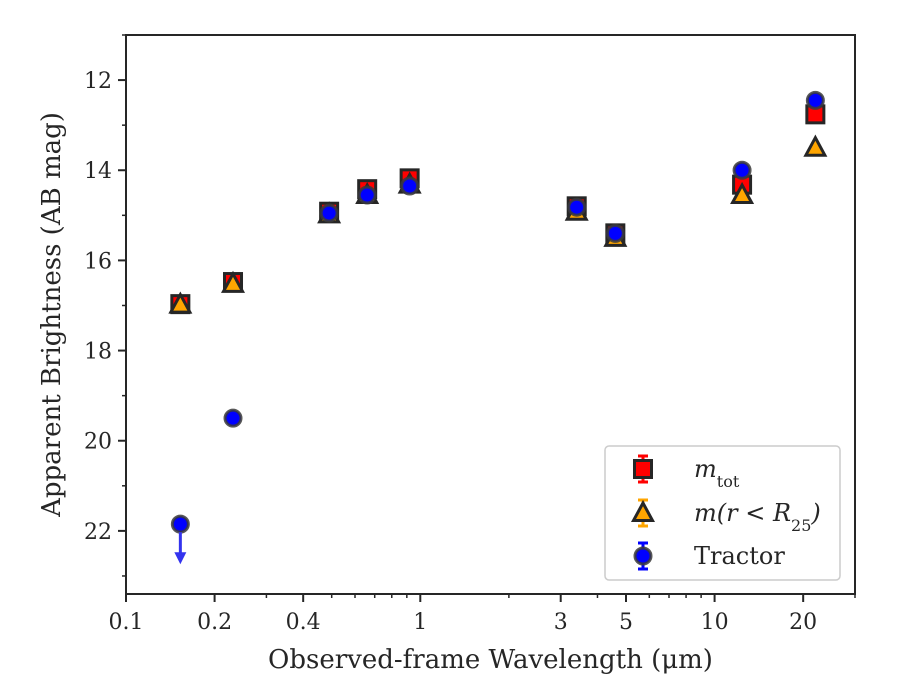 This screenshot has width=900, height=700. Describe the element at coordinates (686, 472) in the screenshot. I see `legend-item: mtot` at that location.